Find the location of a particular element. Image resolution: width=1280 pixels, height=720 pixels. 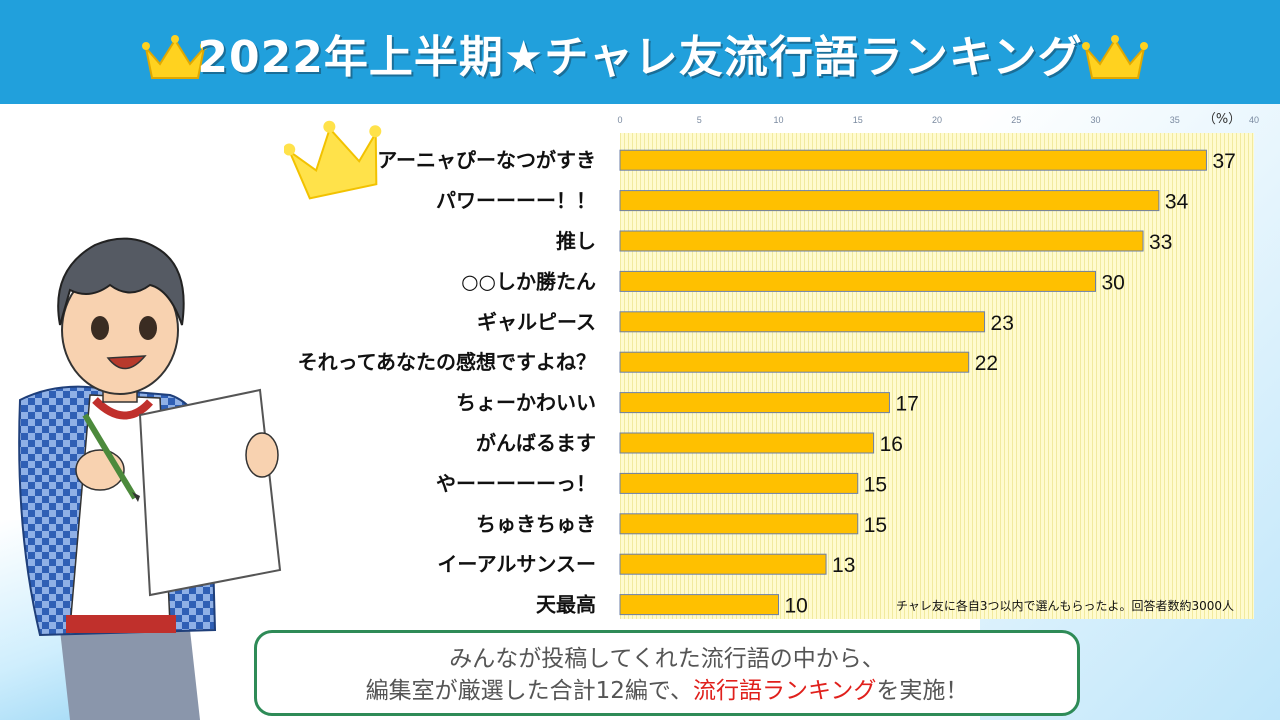

data-label: 30 is located at coordinates (1113, 282).